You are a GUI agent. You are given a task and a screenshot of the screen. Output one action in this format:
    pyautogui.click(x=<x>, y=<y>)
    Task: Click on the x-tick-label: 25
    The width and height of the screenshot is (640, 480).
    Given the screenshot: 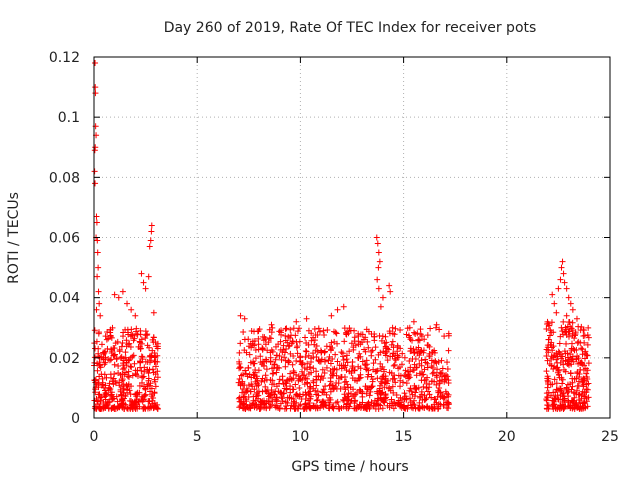 What is the action you would take?
    pyautogui.click(x=610, y=437)
    